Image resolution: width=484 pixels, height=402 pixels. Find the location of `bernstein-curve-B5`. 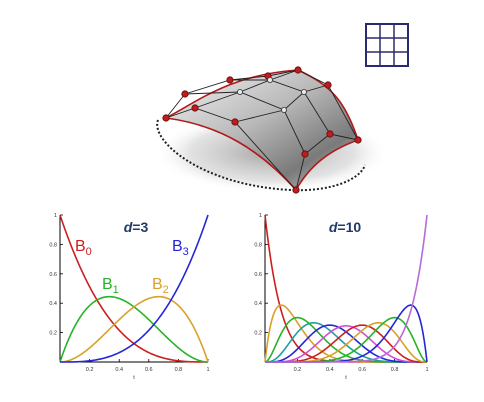

bernstein-curve-B5 is located at coordinates (346, 344).